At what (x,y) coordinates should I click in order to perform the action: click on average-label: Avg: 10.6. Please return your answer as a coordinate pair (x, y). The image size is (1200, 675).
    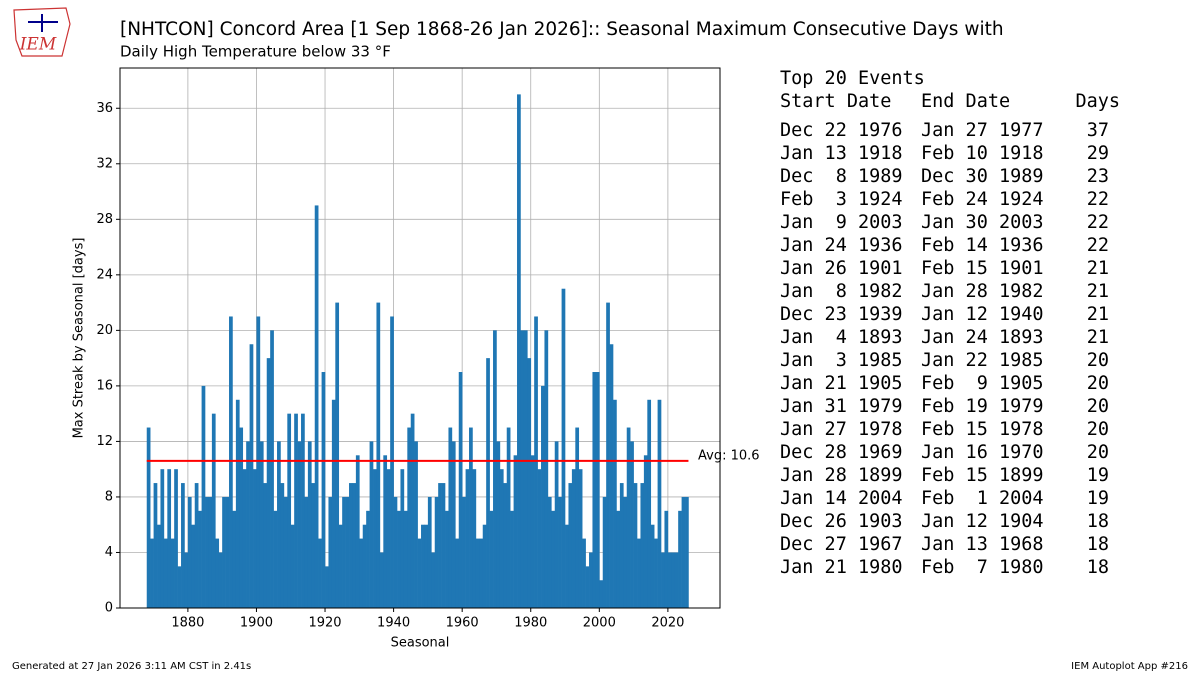
    Looking at the image, I should click on (729, 455).